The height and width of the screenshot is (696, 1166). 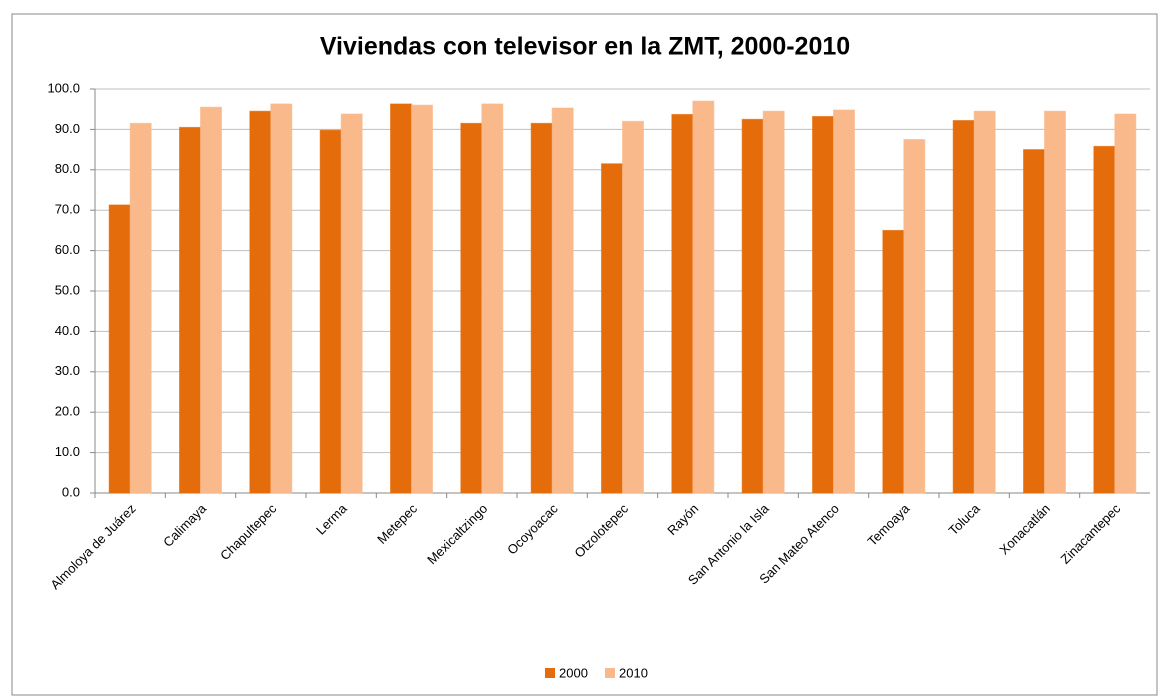 What do you see at coordinates (67, 370) in the screenshot?
I see `y-tick-label: 30.0` at bounding box center [67, 370].